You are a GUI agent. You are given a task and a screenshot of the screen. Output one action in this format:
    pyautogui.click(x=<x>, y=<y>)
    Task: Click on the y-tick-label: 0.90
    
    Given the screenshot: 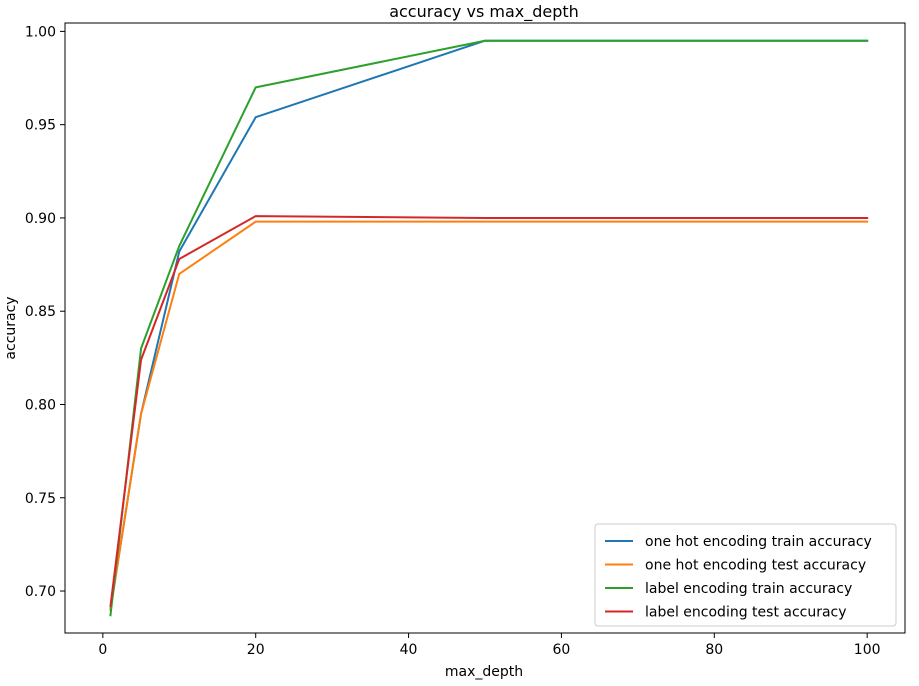 What is the action you would take?
    pyautogui.click(x=40, y=219)
    